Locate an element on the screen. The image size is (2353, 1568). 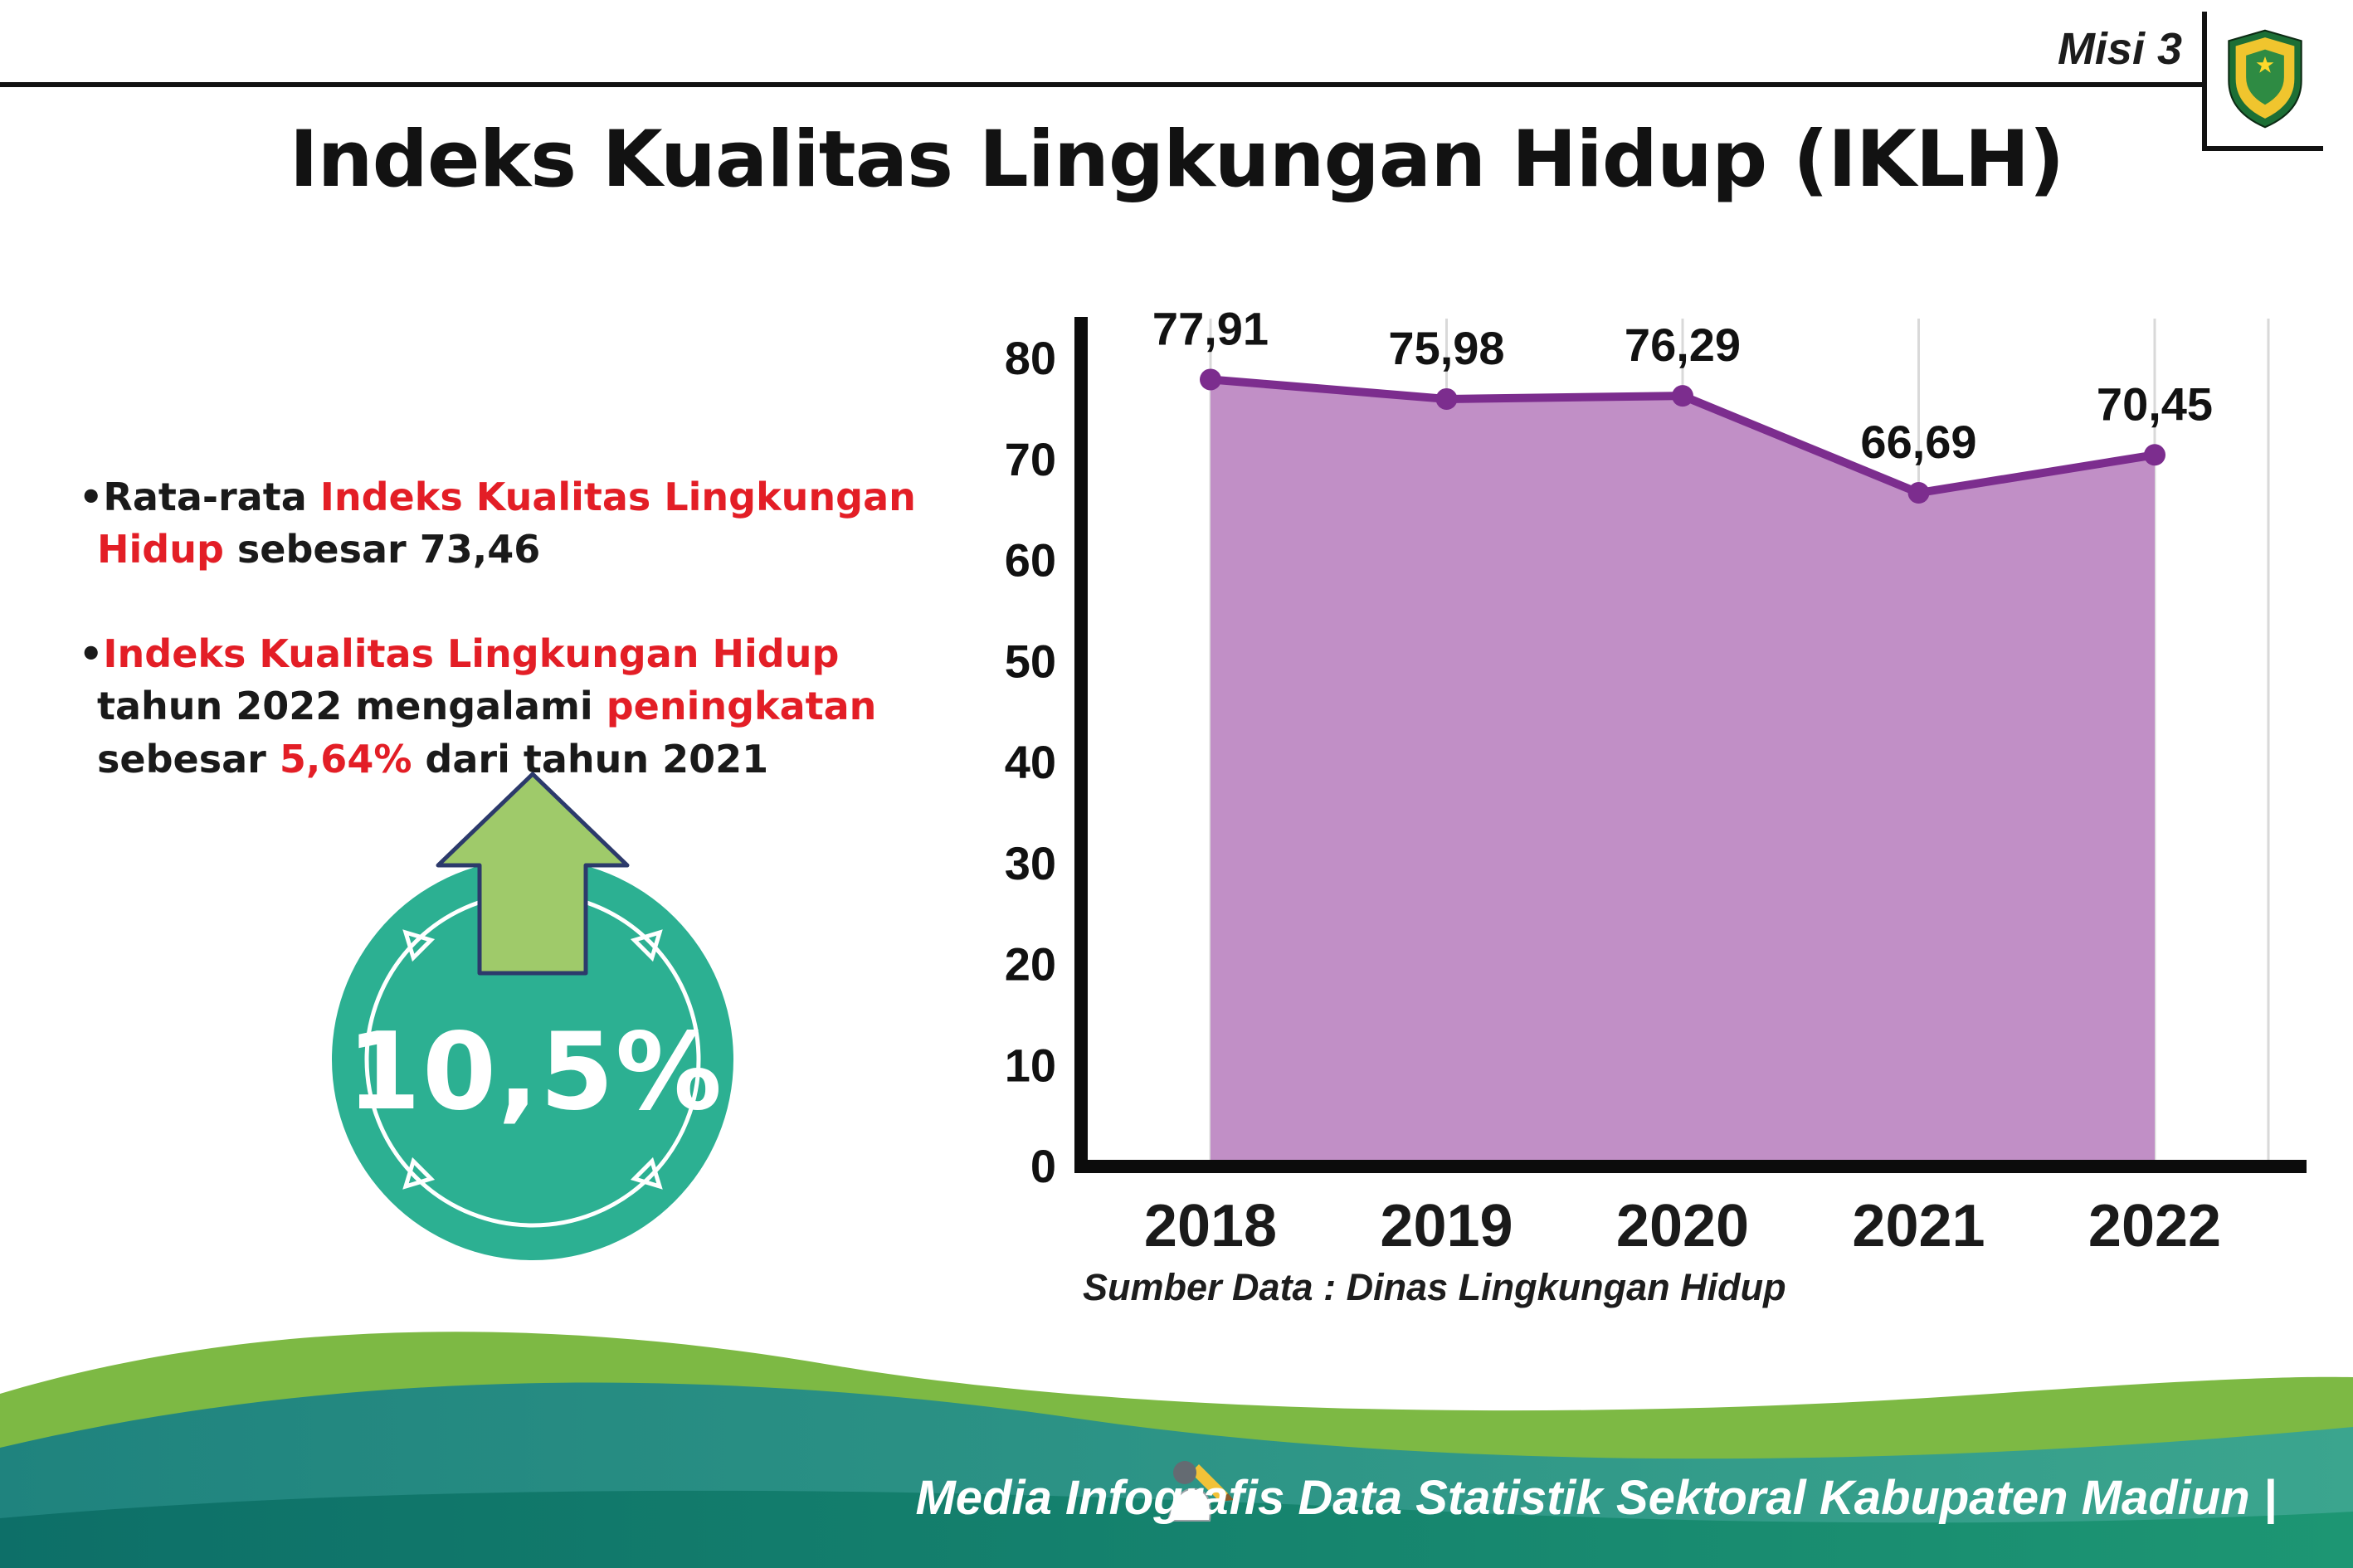
data-source: Sumber Data : Dinas Lingkungan Hidup is located at coordinates (1434, 1287).